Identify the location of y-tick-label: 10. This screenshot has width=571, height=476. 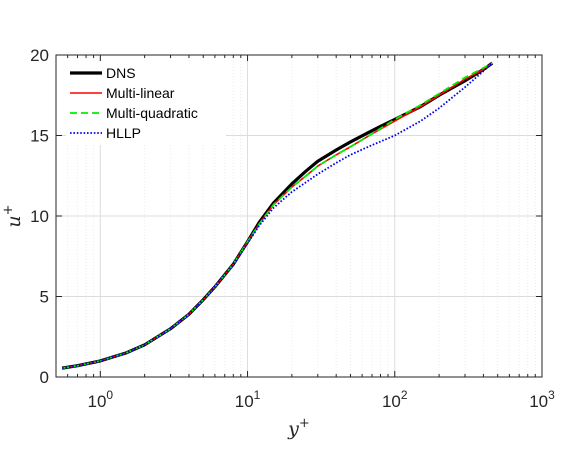
(39, 216).